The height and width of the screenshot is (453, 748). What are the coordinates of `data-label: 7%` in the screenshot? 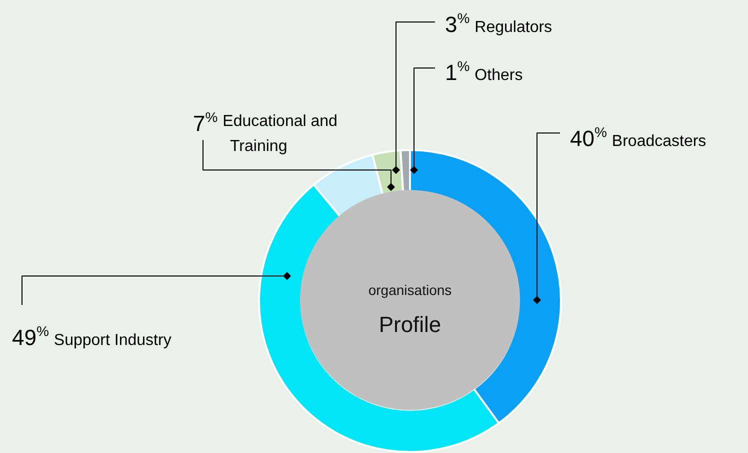 It's located at (205, 122).